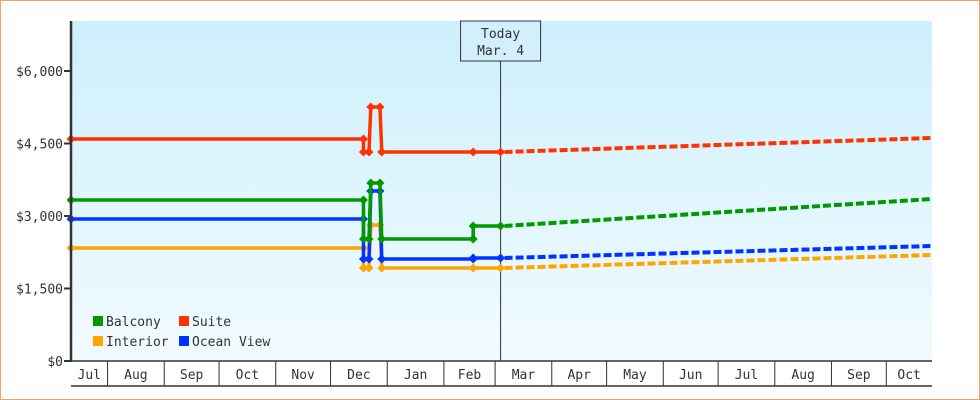 The height and width of the screenshot is (400, 980). Describe the element at coordinates (500, 51) in the screenshot. I see `today-date-label: Mar. 4` at that location.